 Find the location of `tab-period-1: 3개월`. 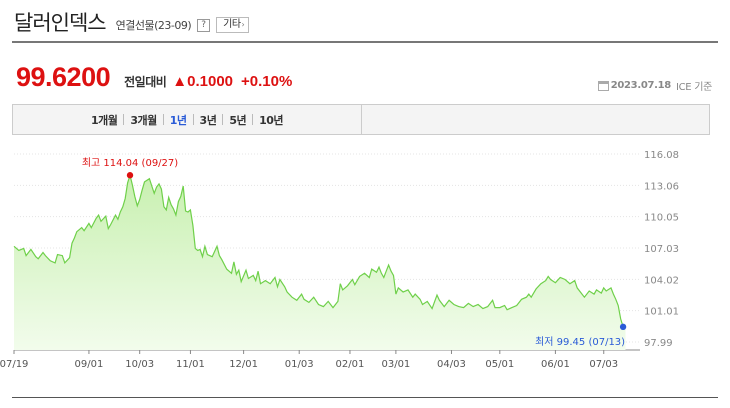

tab-period-1: 3개월 is located at coordinates (143, 120).